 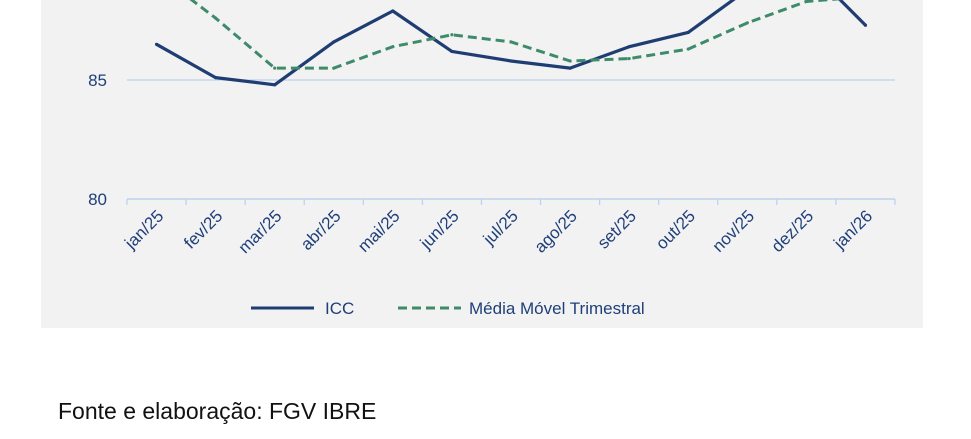 I want to click on y-tick-label: 80, so click(x=97, y=199).